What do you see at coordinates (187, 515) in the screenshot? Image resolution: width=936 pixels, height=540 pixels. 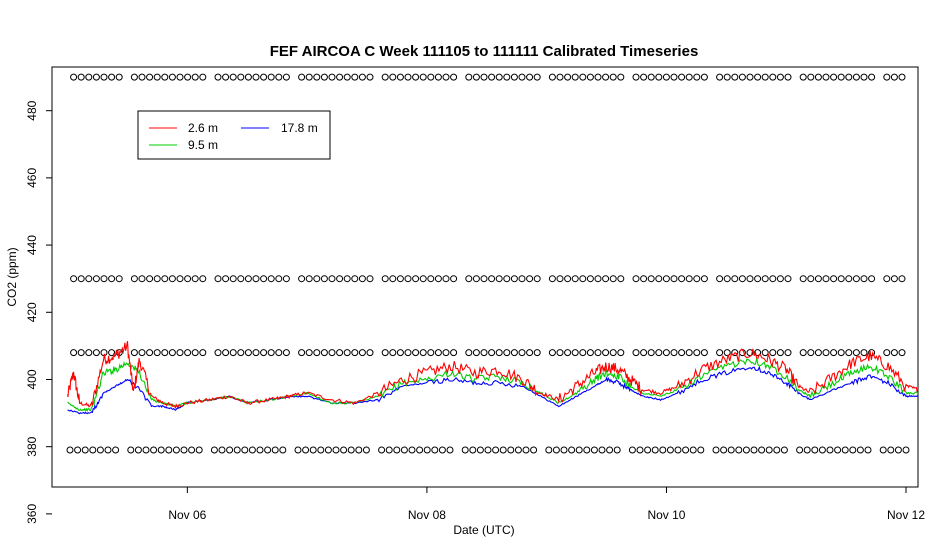 I see `x-tick-label-0: Nov 06` at bounding box center [187, 515].